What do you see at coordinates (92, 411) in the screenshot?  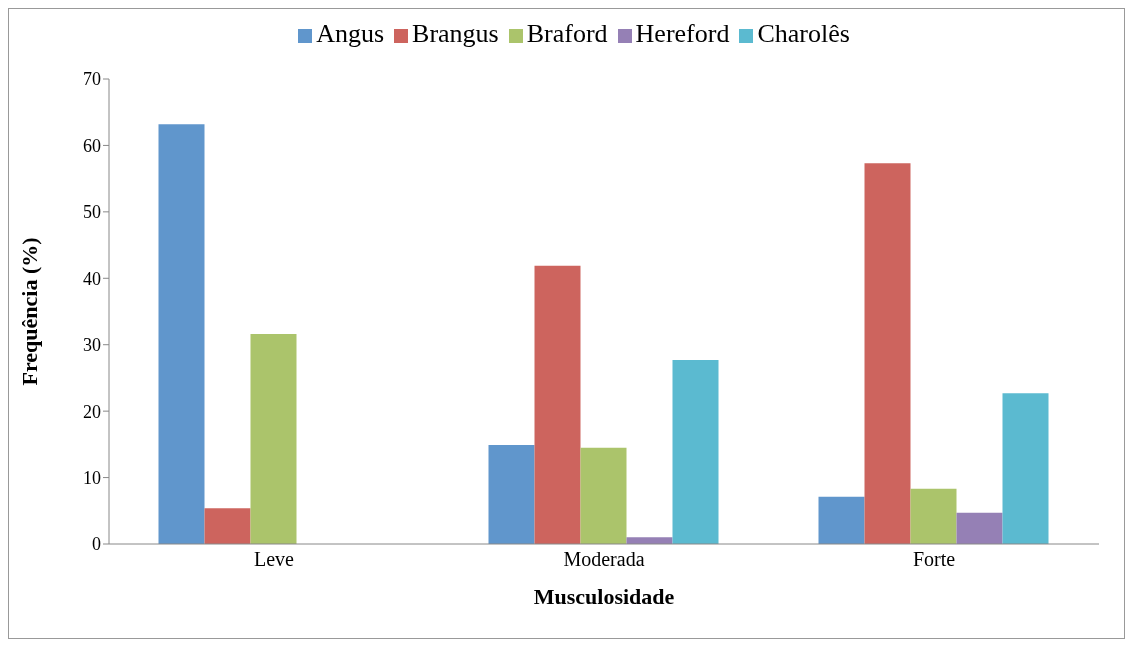 I see `y-tick-label: 20` at bounding box center [92, 411].